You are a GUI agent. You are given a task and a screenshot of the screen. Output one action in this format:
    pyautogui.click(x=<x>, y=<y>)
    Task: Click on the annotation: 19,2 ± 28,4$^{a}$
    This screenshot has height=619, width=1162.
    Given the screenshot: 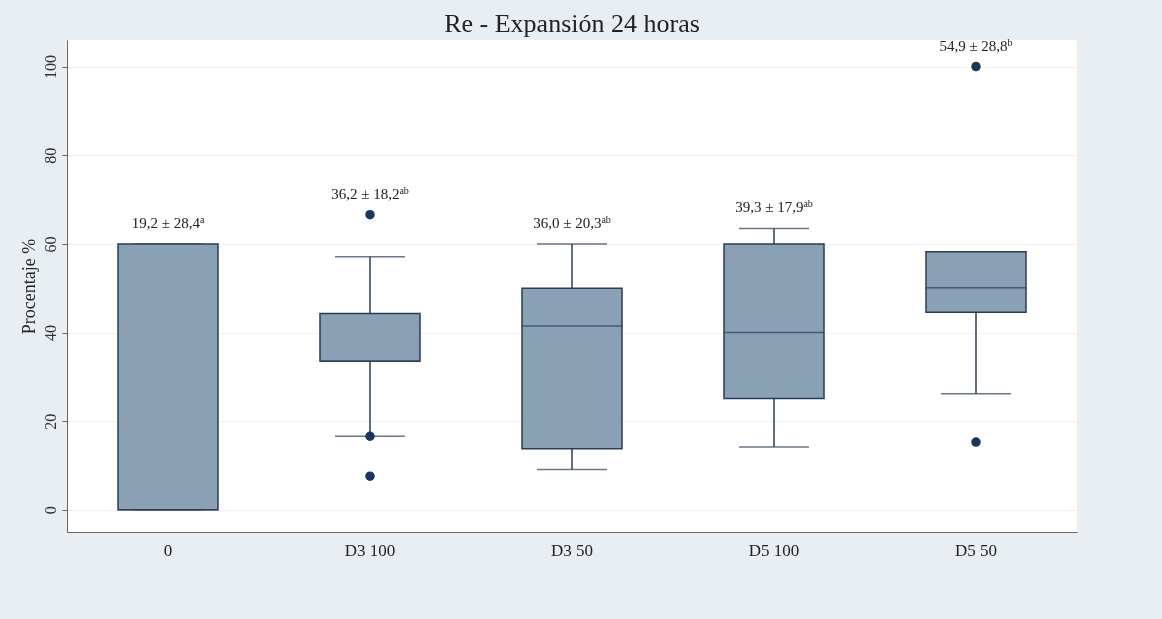 What is the action you would take?
    pyautogui.click(x=168, y=222)
    